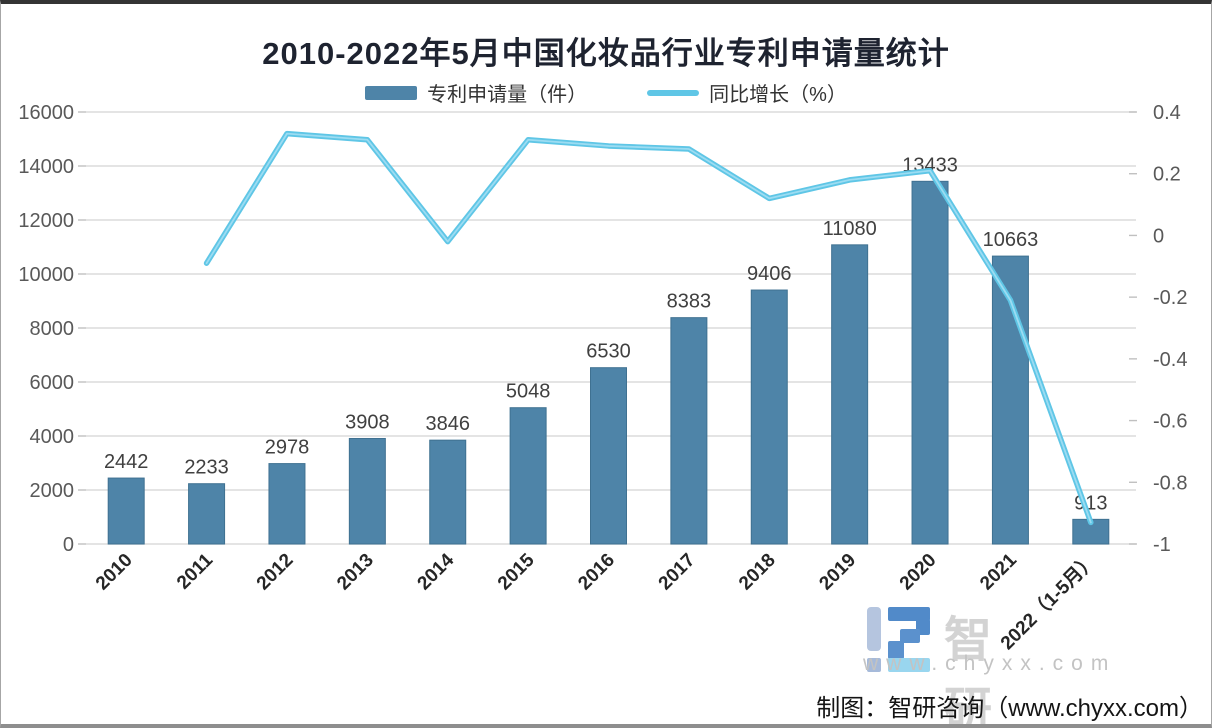 This screenshot has width=1212, height=728. I want to click on brand-logo-icon, so click(898, 639).